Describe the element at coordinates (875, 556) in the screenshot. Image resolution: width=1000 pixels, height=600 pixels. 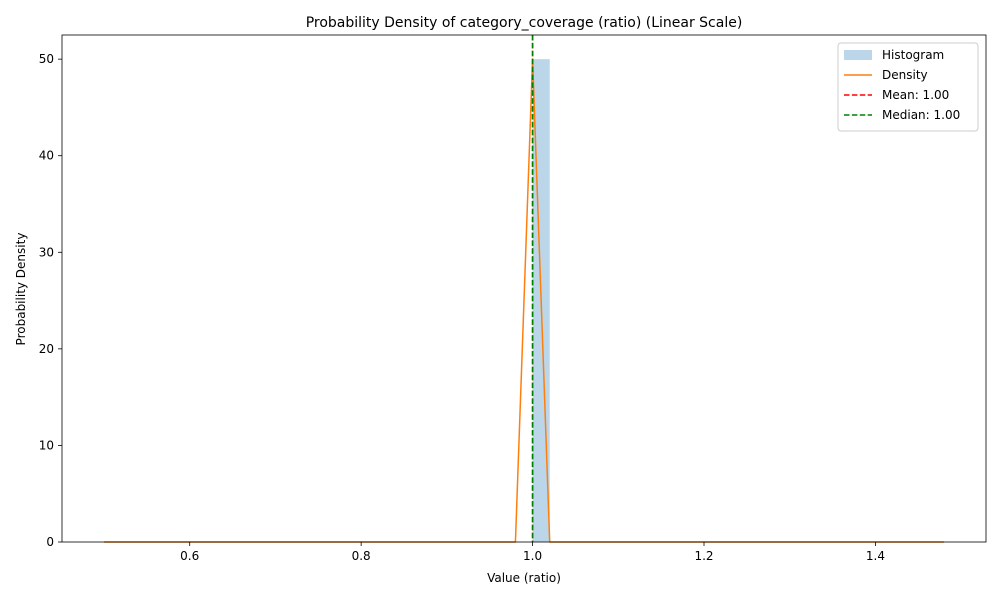
I see `x-tick-label: 1.4` at that location.